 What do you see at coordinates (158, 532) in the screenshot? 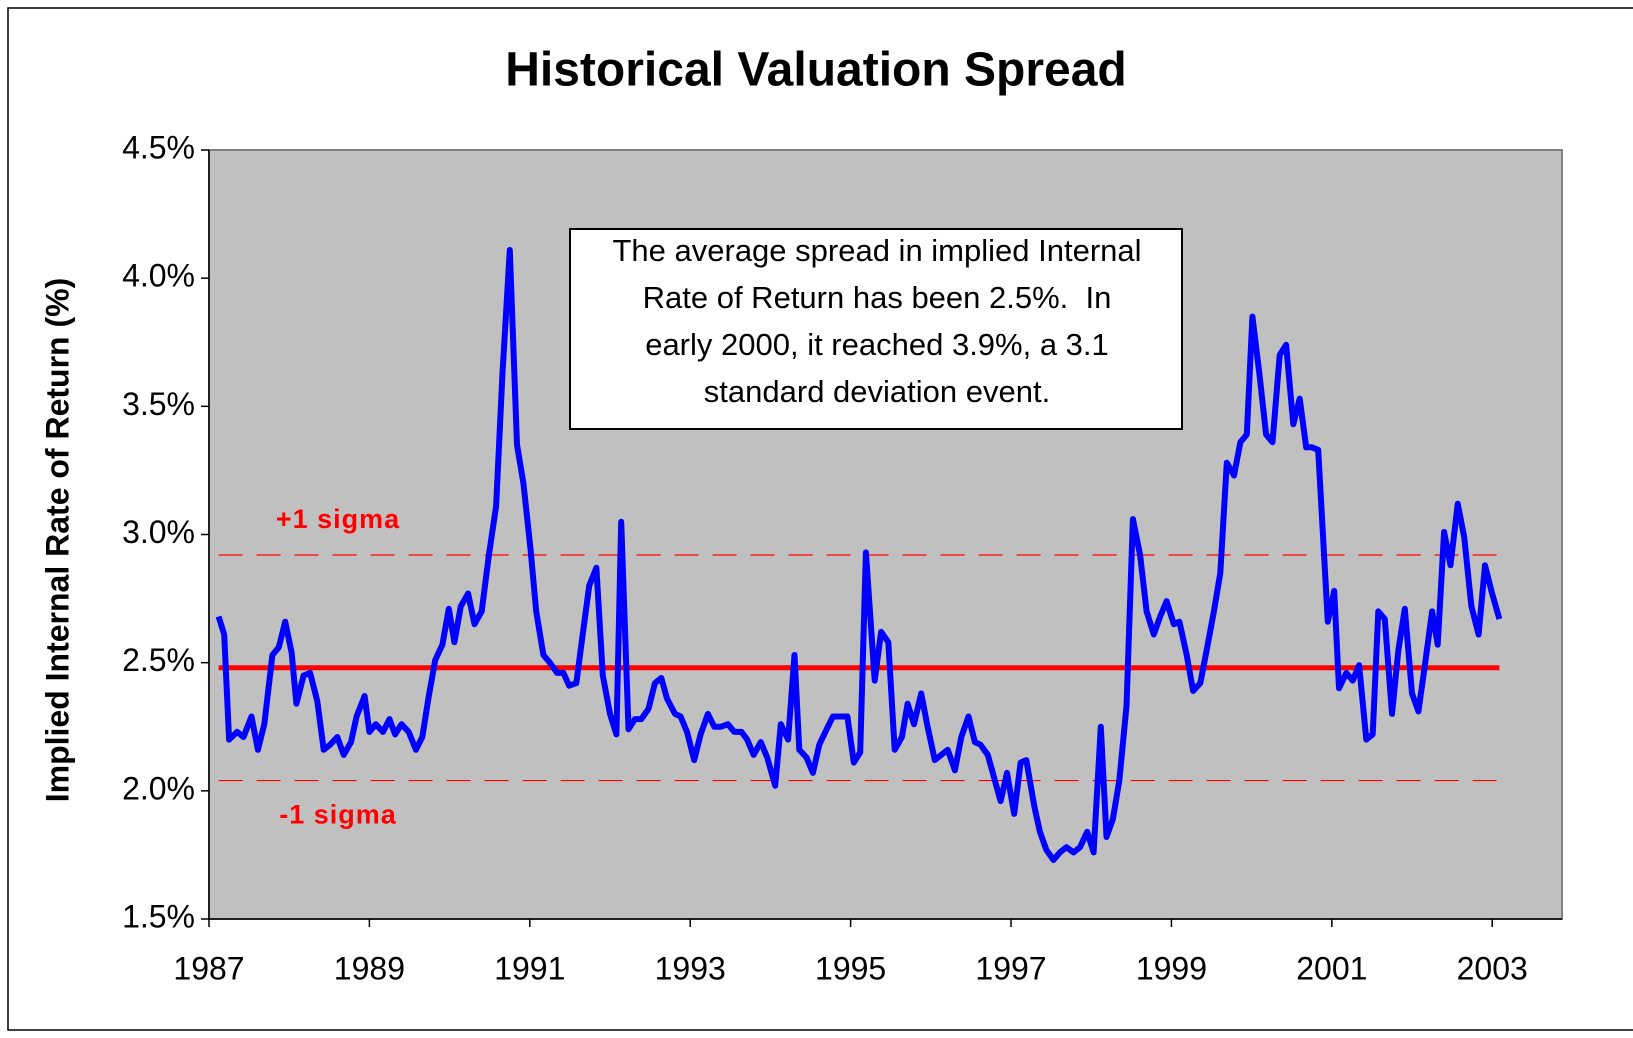
I see `y-tick-label: 3.0%` at bounding box center [158, 532].